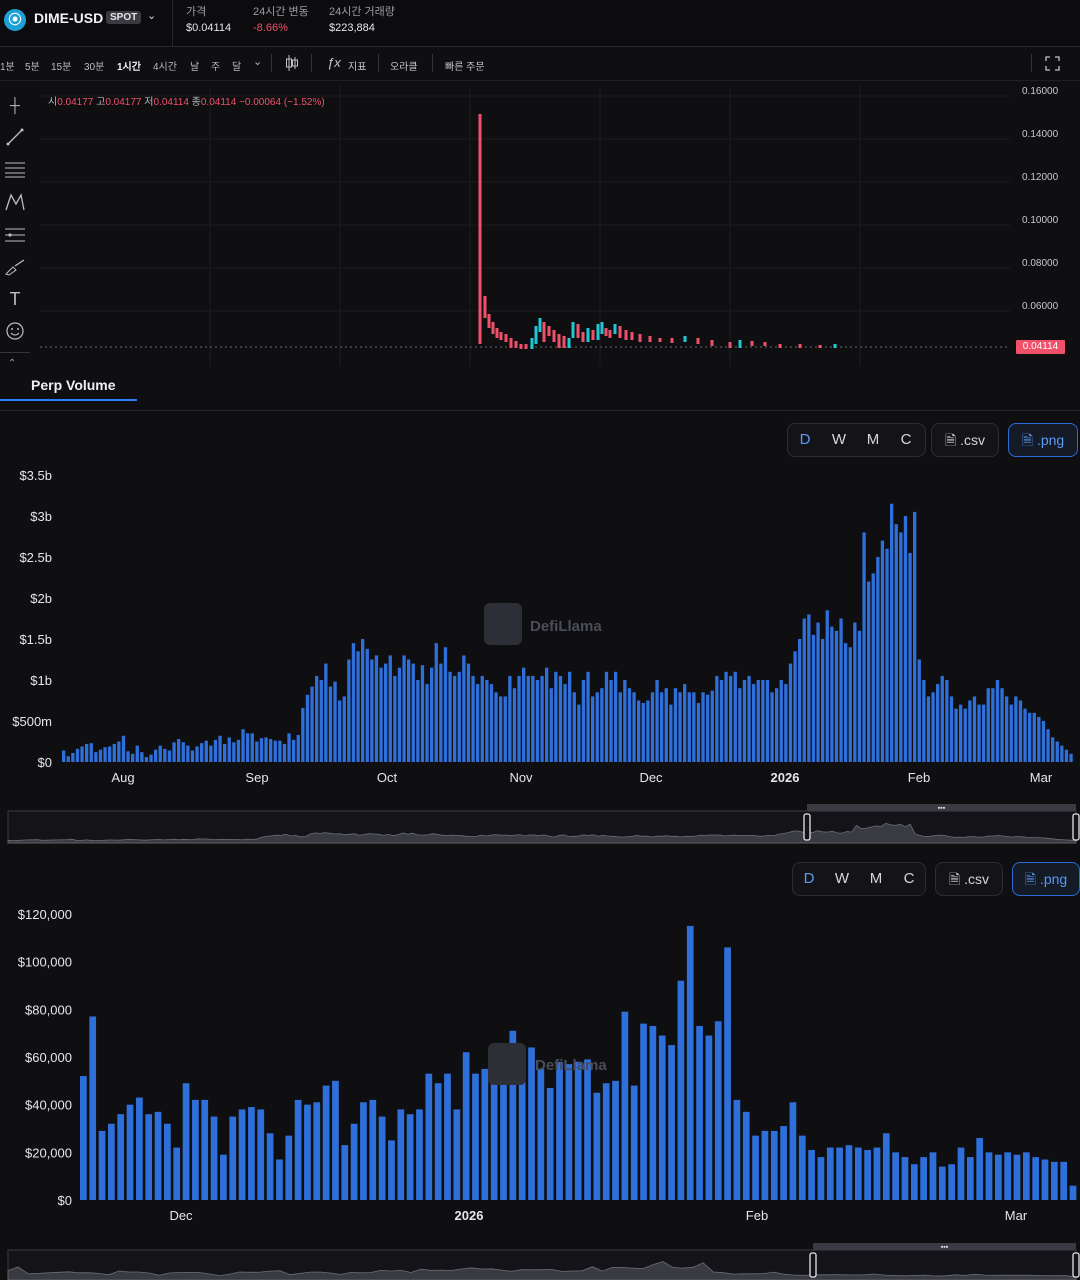 This screenshot has width=1080, height=1280. I want to click on period-d-button: D, so click(809, 878).